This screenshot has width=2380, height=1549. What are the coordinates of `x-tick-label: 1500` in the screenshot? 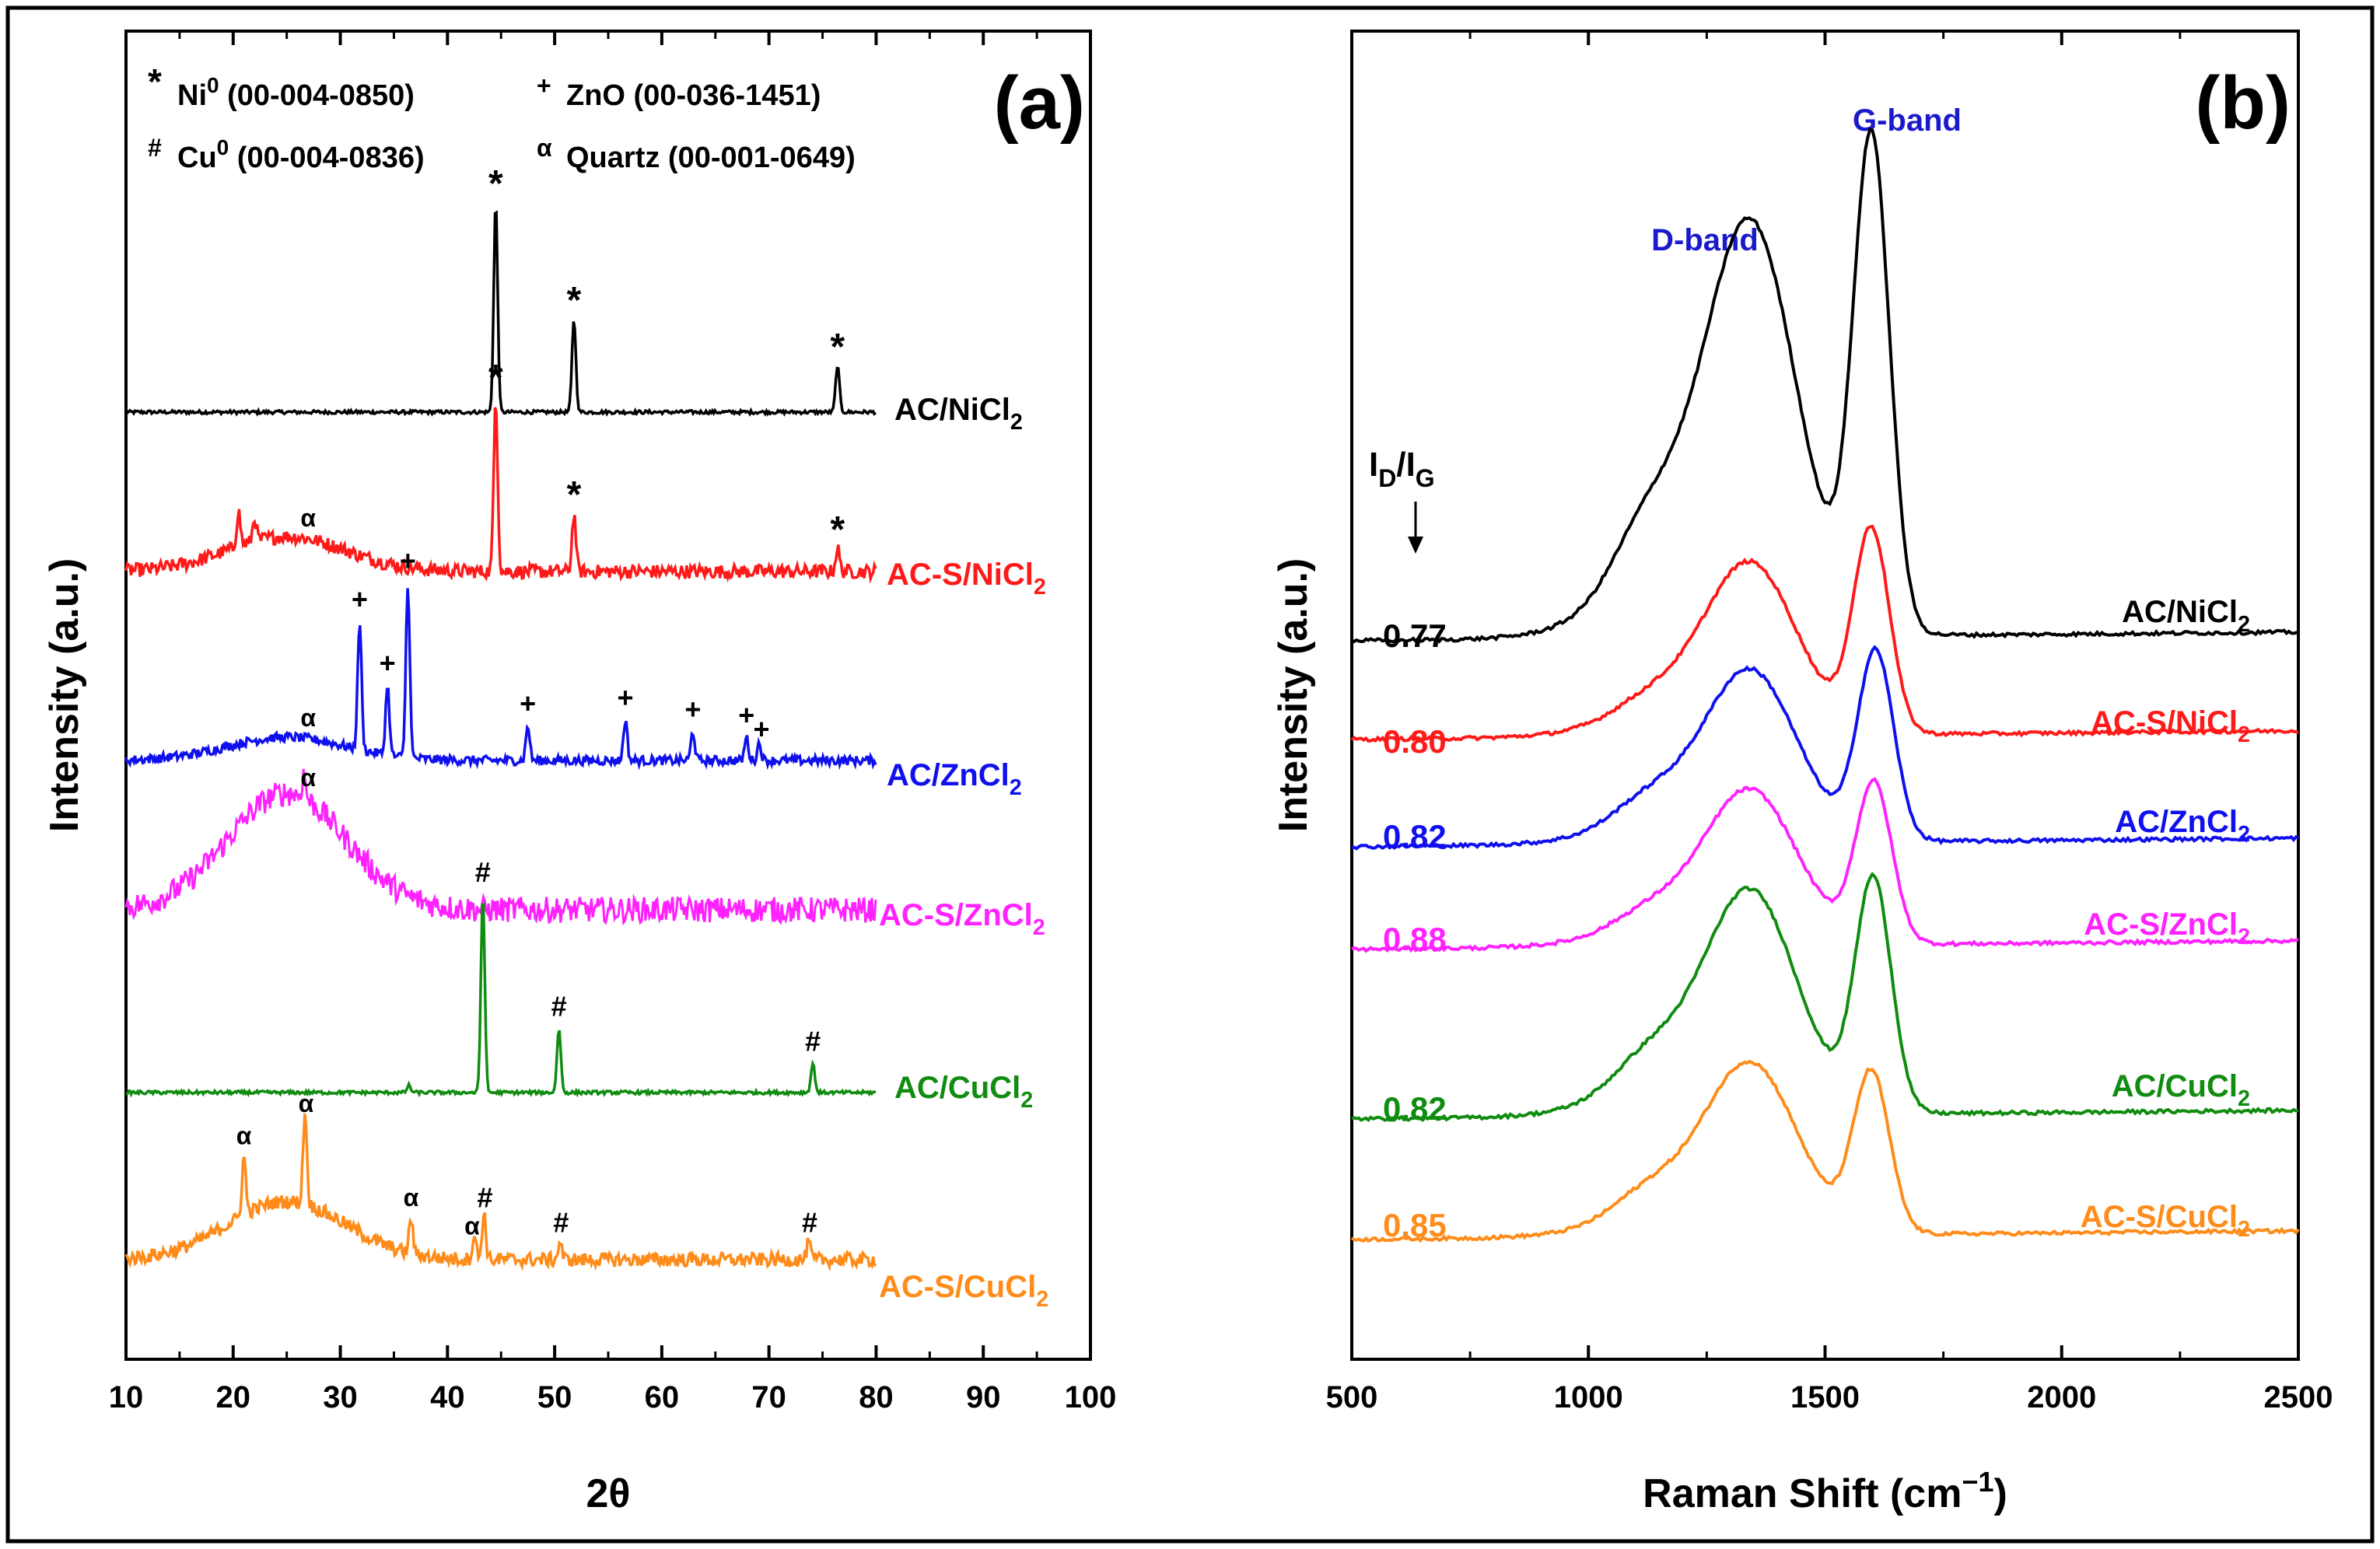 It's located at (1825, 1397).